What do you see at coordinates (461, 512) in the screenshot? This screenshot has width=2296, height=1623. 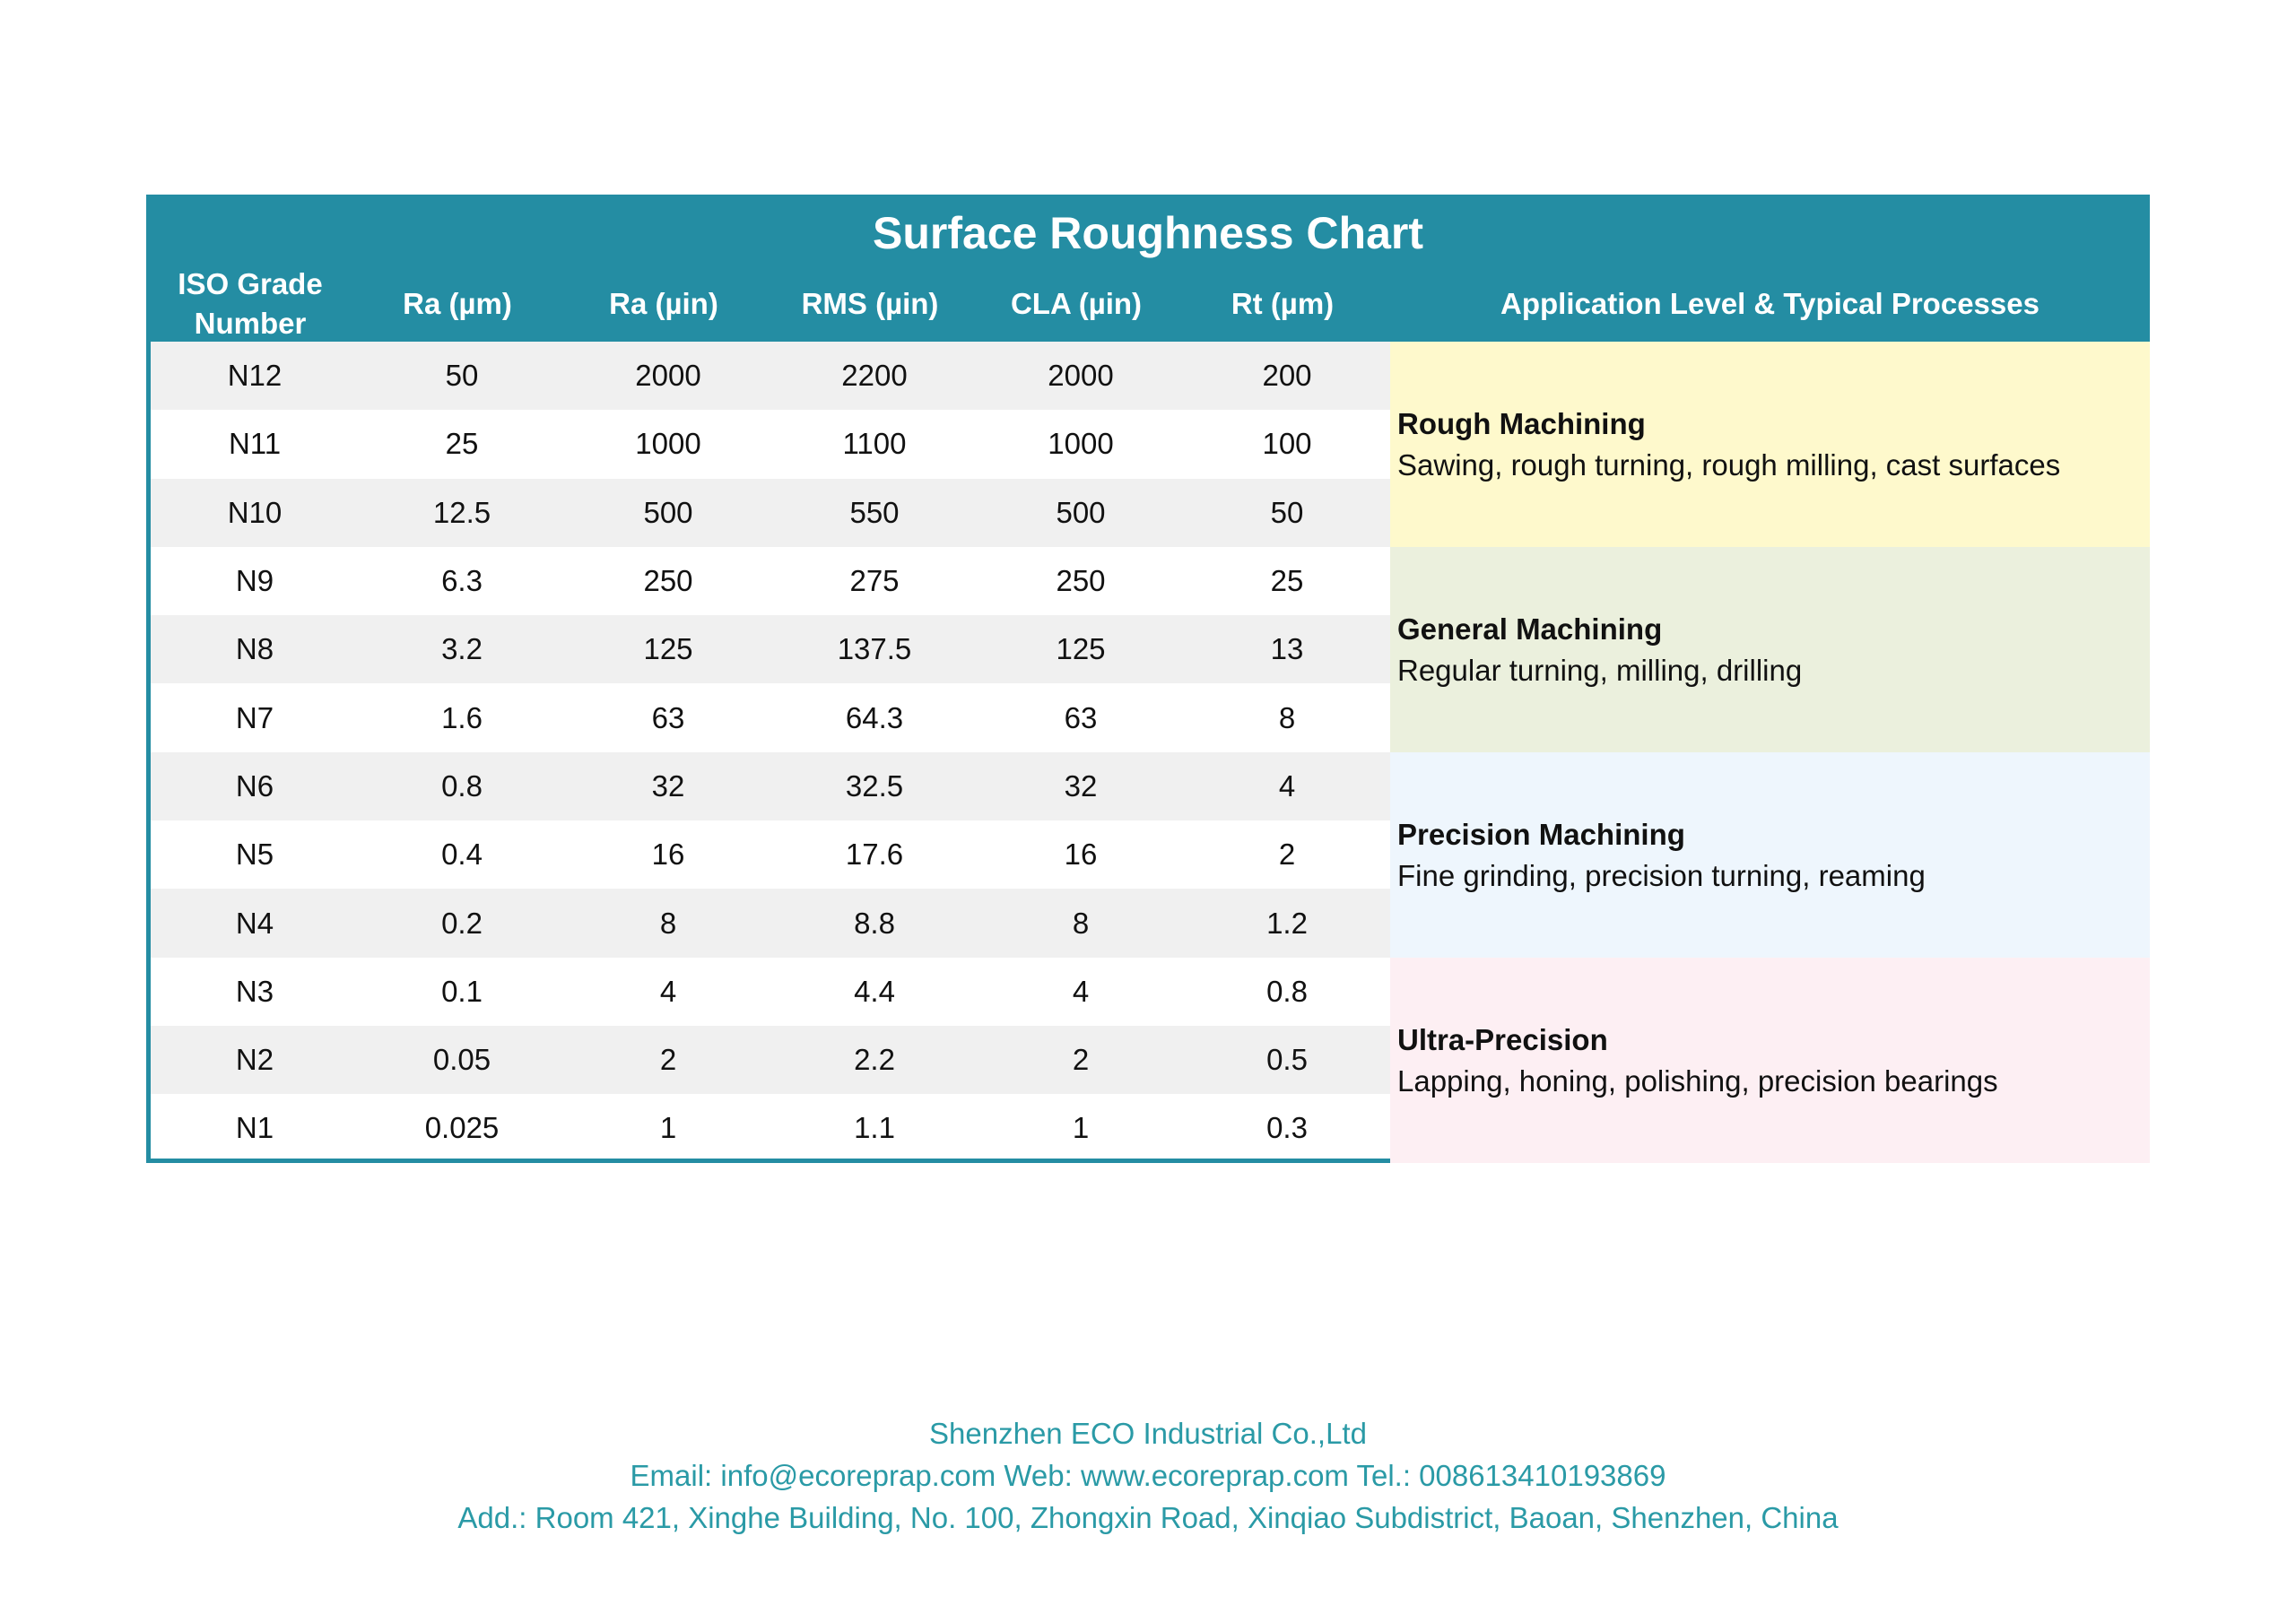 I see `table-cell: 12.5` at bounding box center [461, 512].